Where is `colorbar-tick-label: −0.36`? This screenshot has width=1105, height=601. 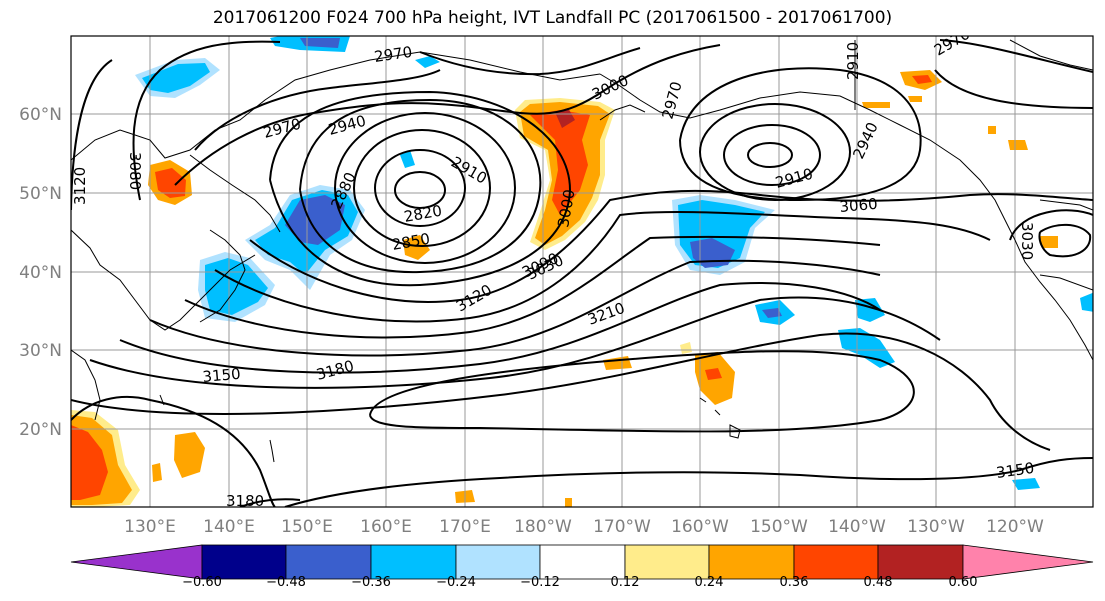
colorbar-tick-label: −0.36 is located at coordinates (371, 582).